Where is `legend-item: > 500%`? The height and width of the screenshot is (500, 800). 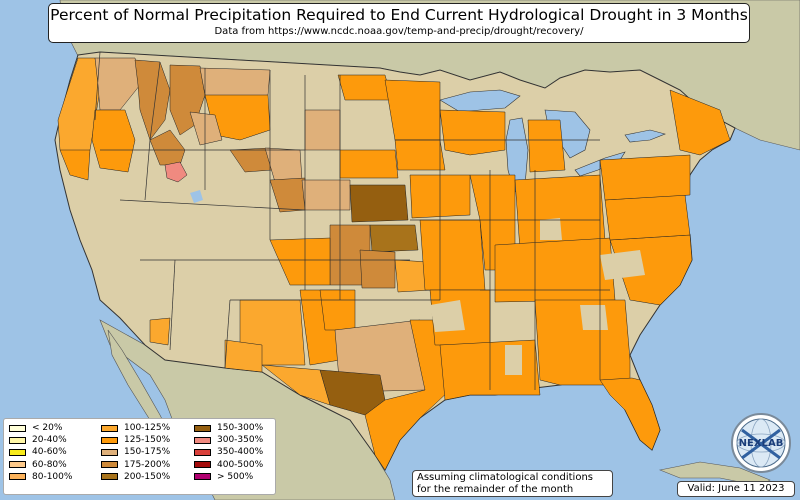 legend-item: > 500% is located at coordinates (228, 477).